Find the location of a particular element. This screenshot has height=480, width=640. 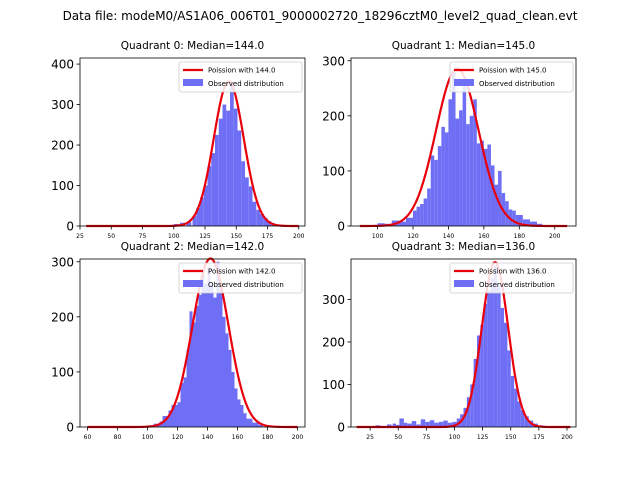

poisson-curve is located at coordinates (192, 154).